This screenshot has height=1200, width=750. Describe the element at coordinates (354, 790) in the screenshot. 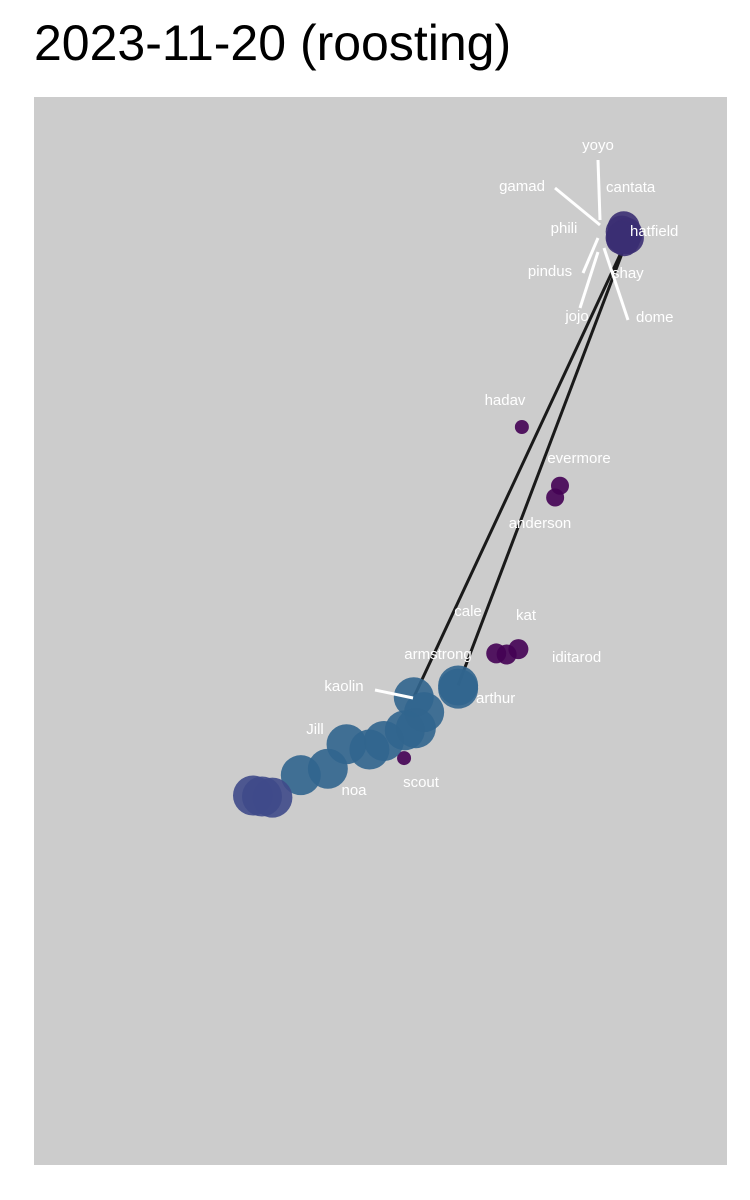

I see `point-label-noa: noa` at that location.